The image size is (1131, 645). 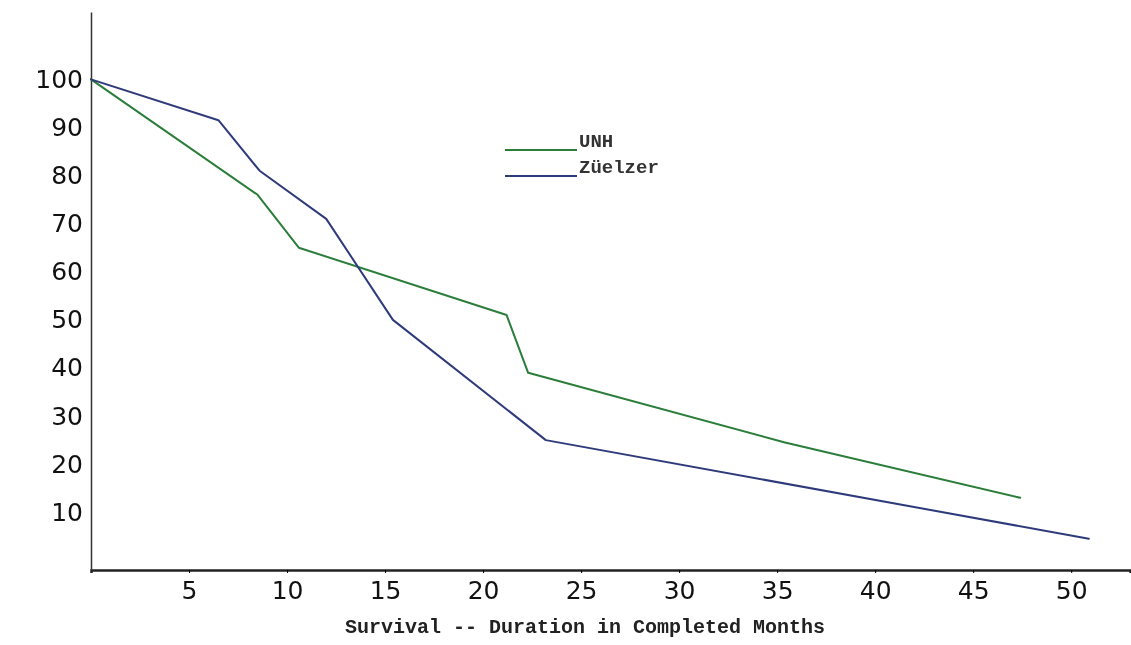 I want to click on y-tick-label: 80, so click(x=67, y=176).